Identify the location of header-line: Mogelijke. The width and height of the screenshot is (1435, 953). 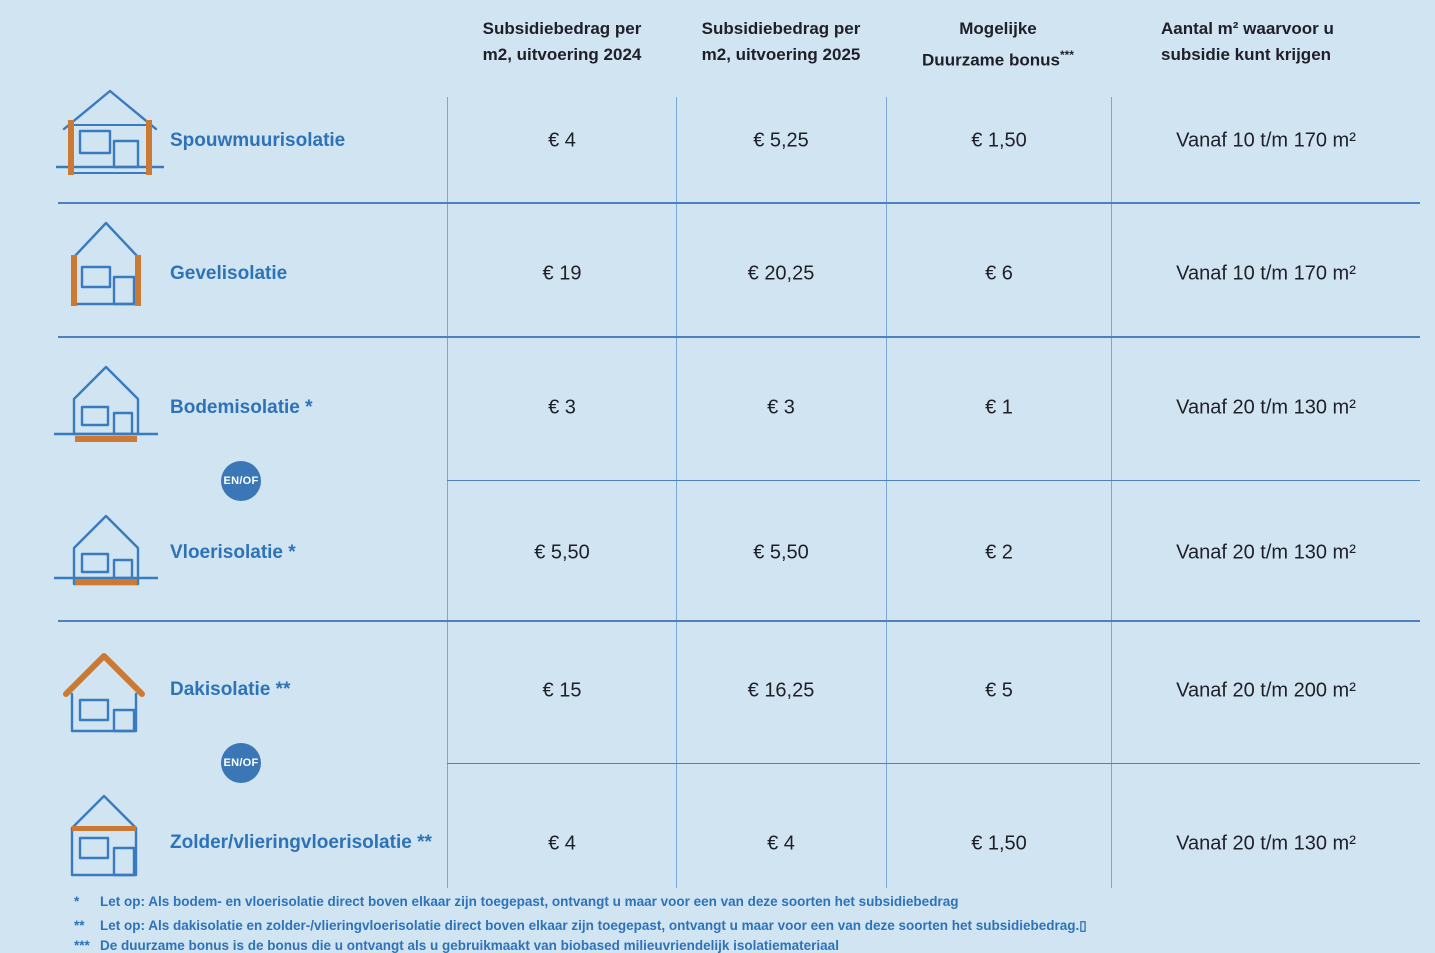
(998, 28).